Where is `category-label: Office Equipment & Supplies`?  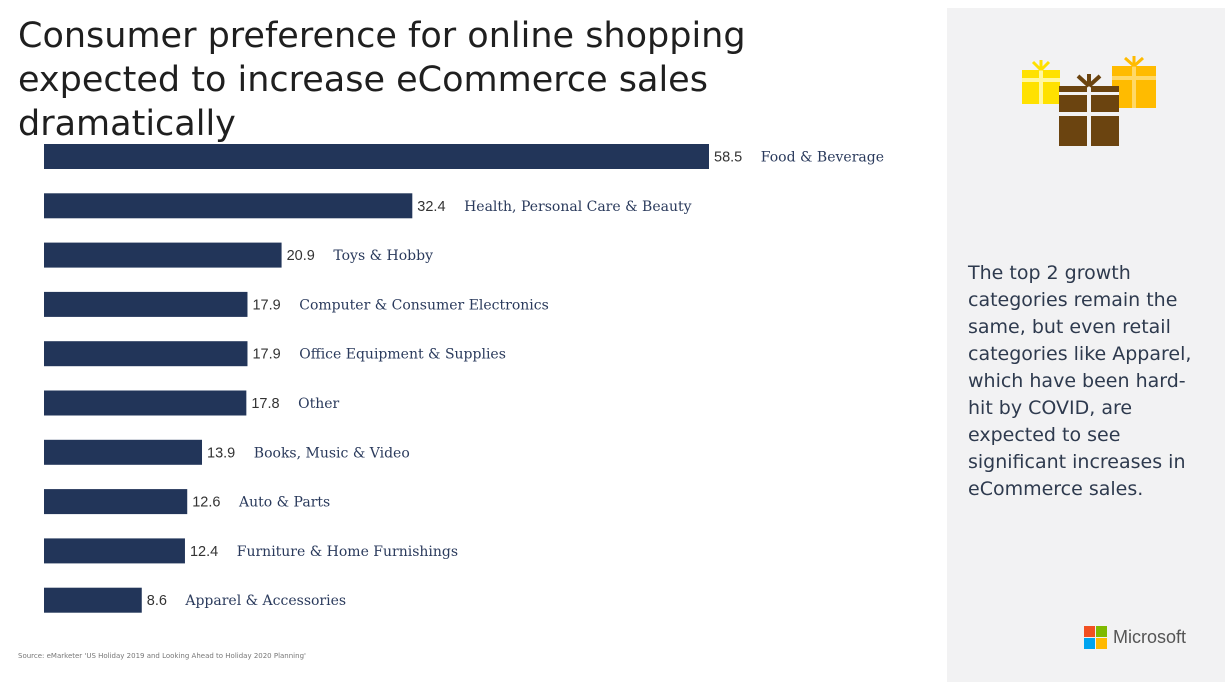 category-label: Office Equipment & Supplies is located at coordinates (402, 355).